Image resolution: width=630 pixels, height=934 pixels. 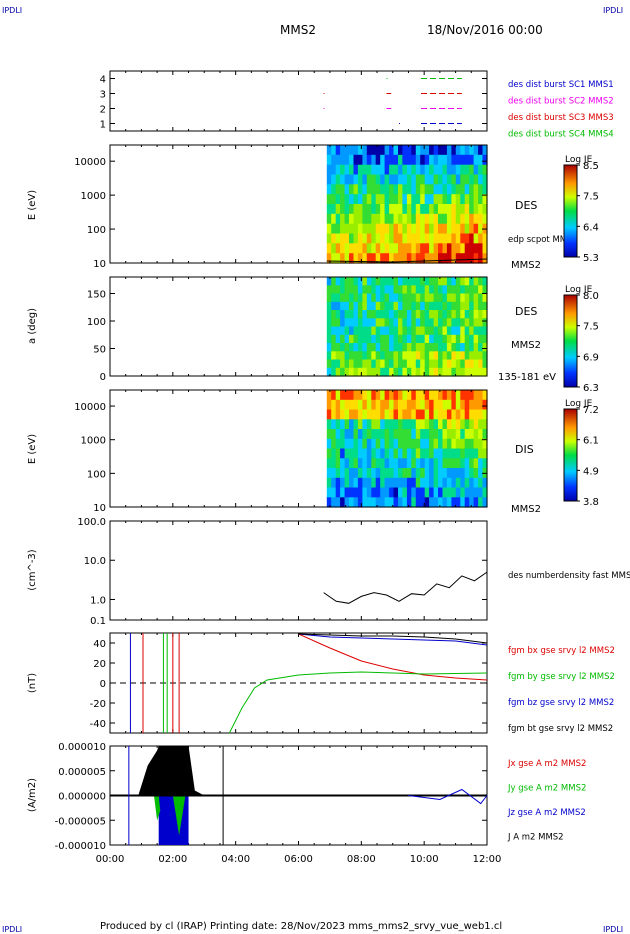 What do you see at coordinates (393, 638) in the screenshot?
I see `bfield-line` at bounding box center [393, 638].